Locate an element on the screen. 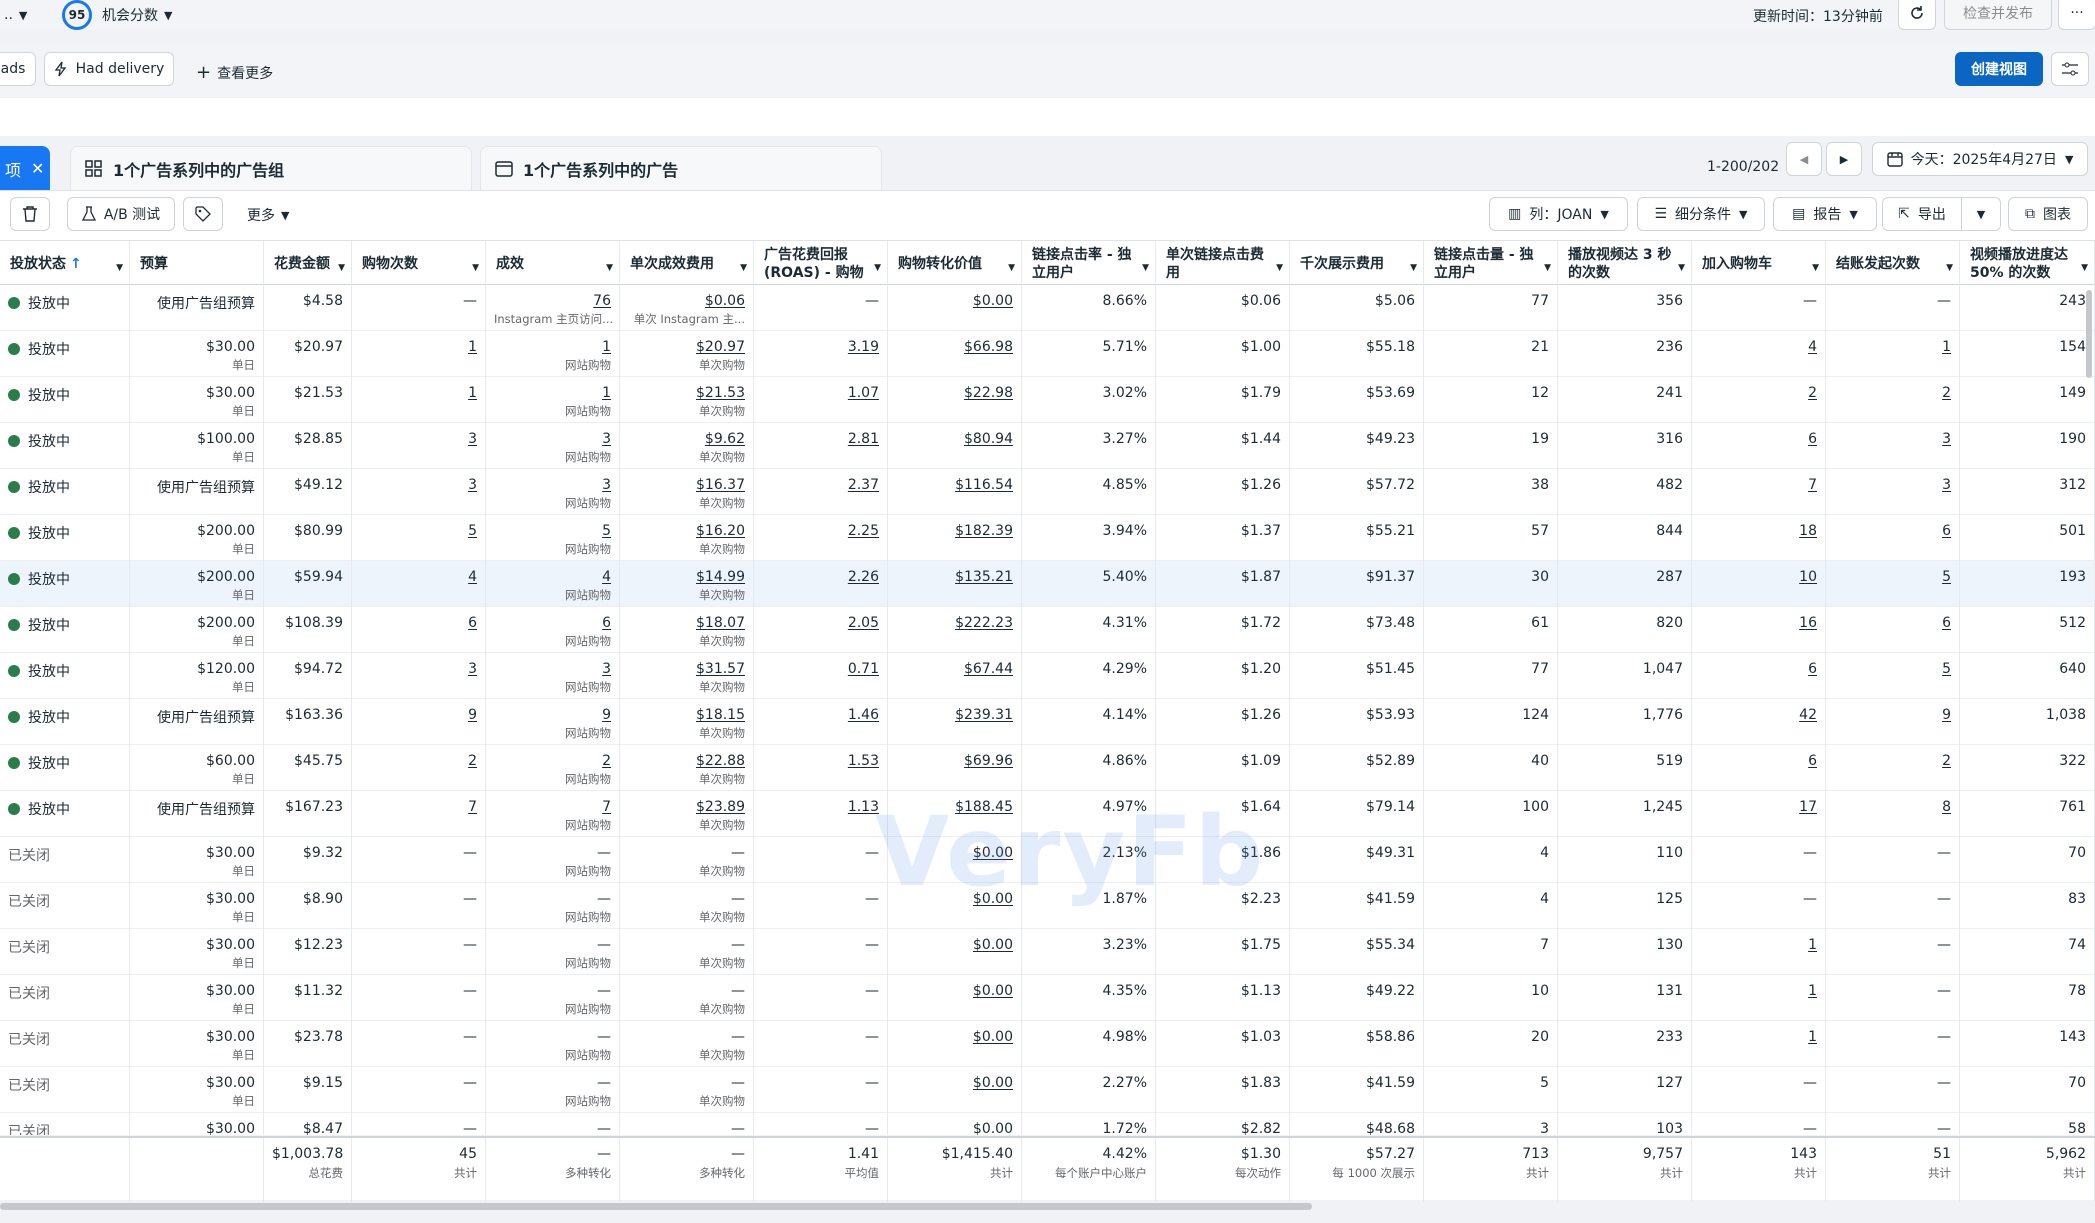 The height and width of the screenshot is (1223, 2095). cell-checkout: 2 is located at coordinates (1893, 400).